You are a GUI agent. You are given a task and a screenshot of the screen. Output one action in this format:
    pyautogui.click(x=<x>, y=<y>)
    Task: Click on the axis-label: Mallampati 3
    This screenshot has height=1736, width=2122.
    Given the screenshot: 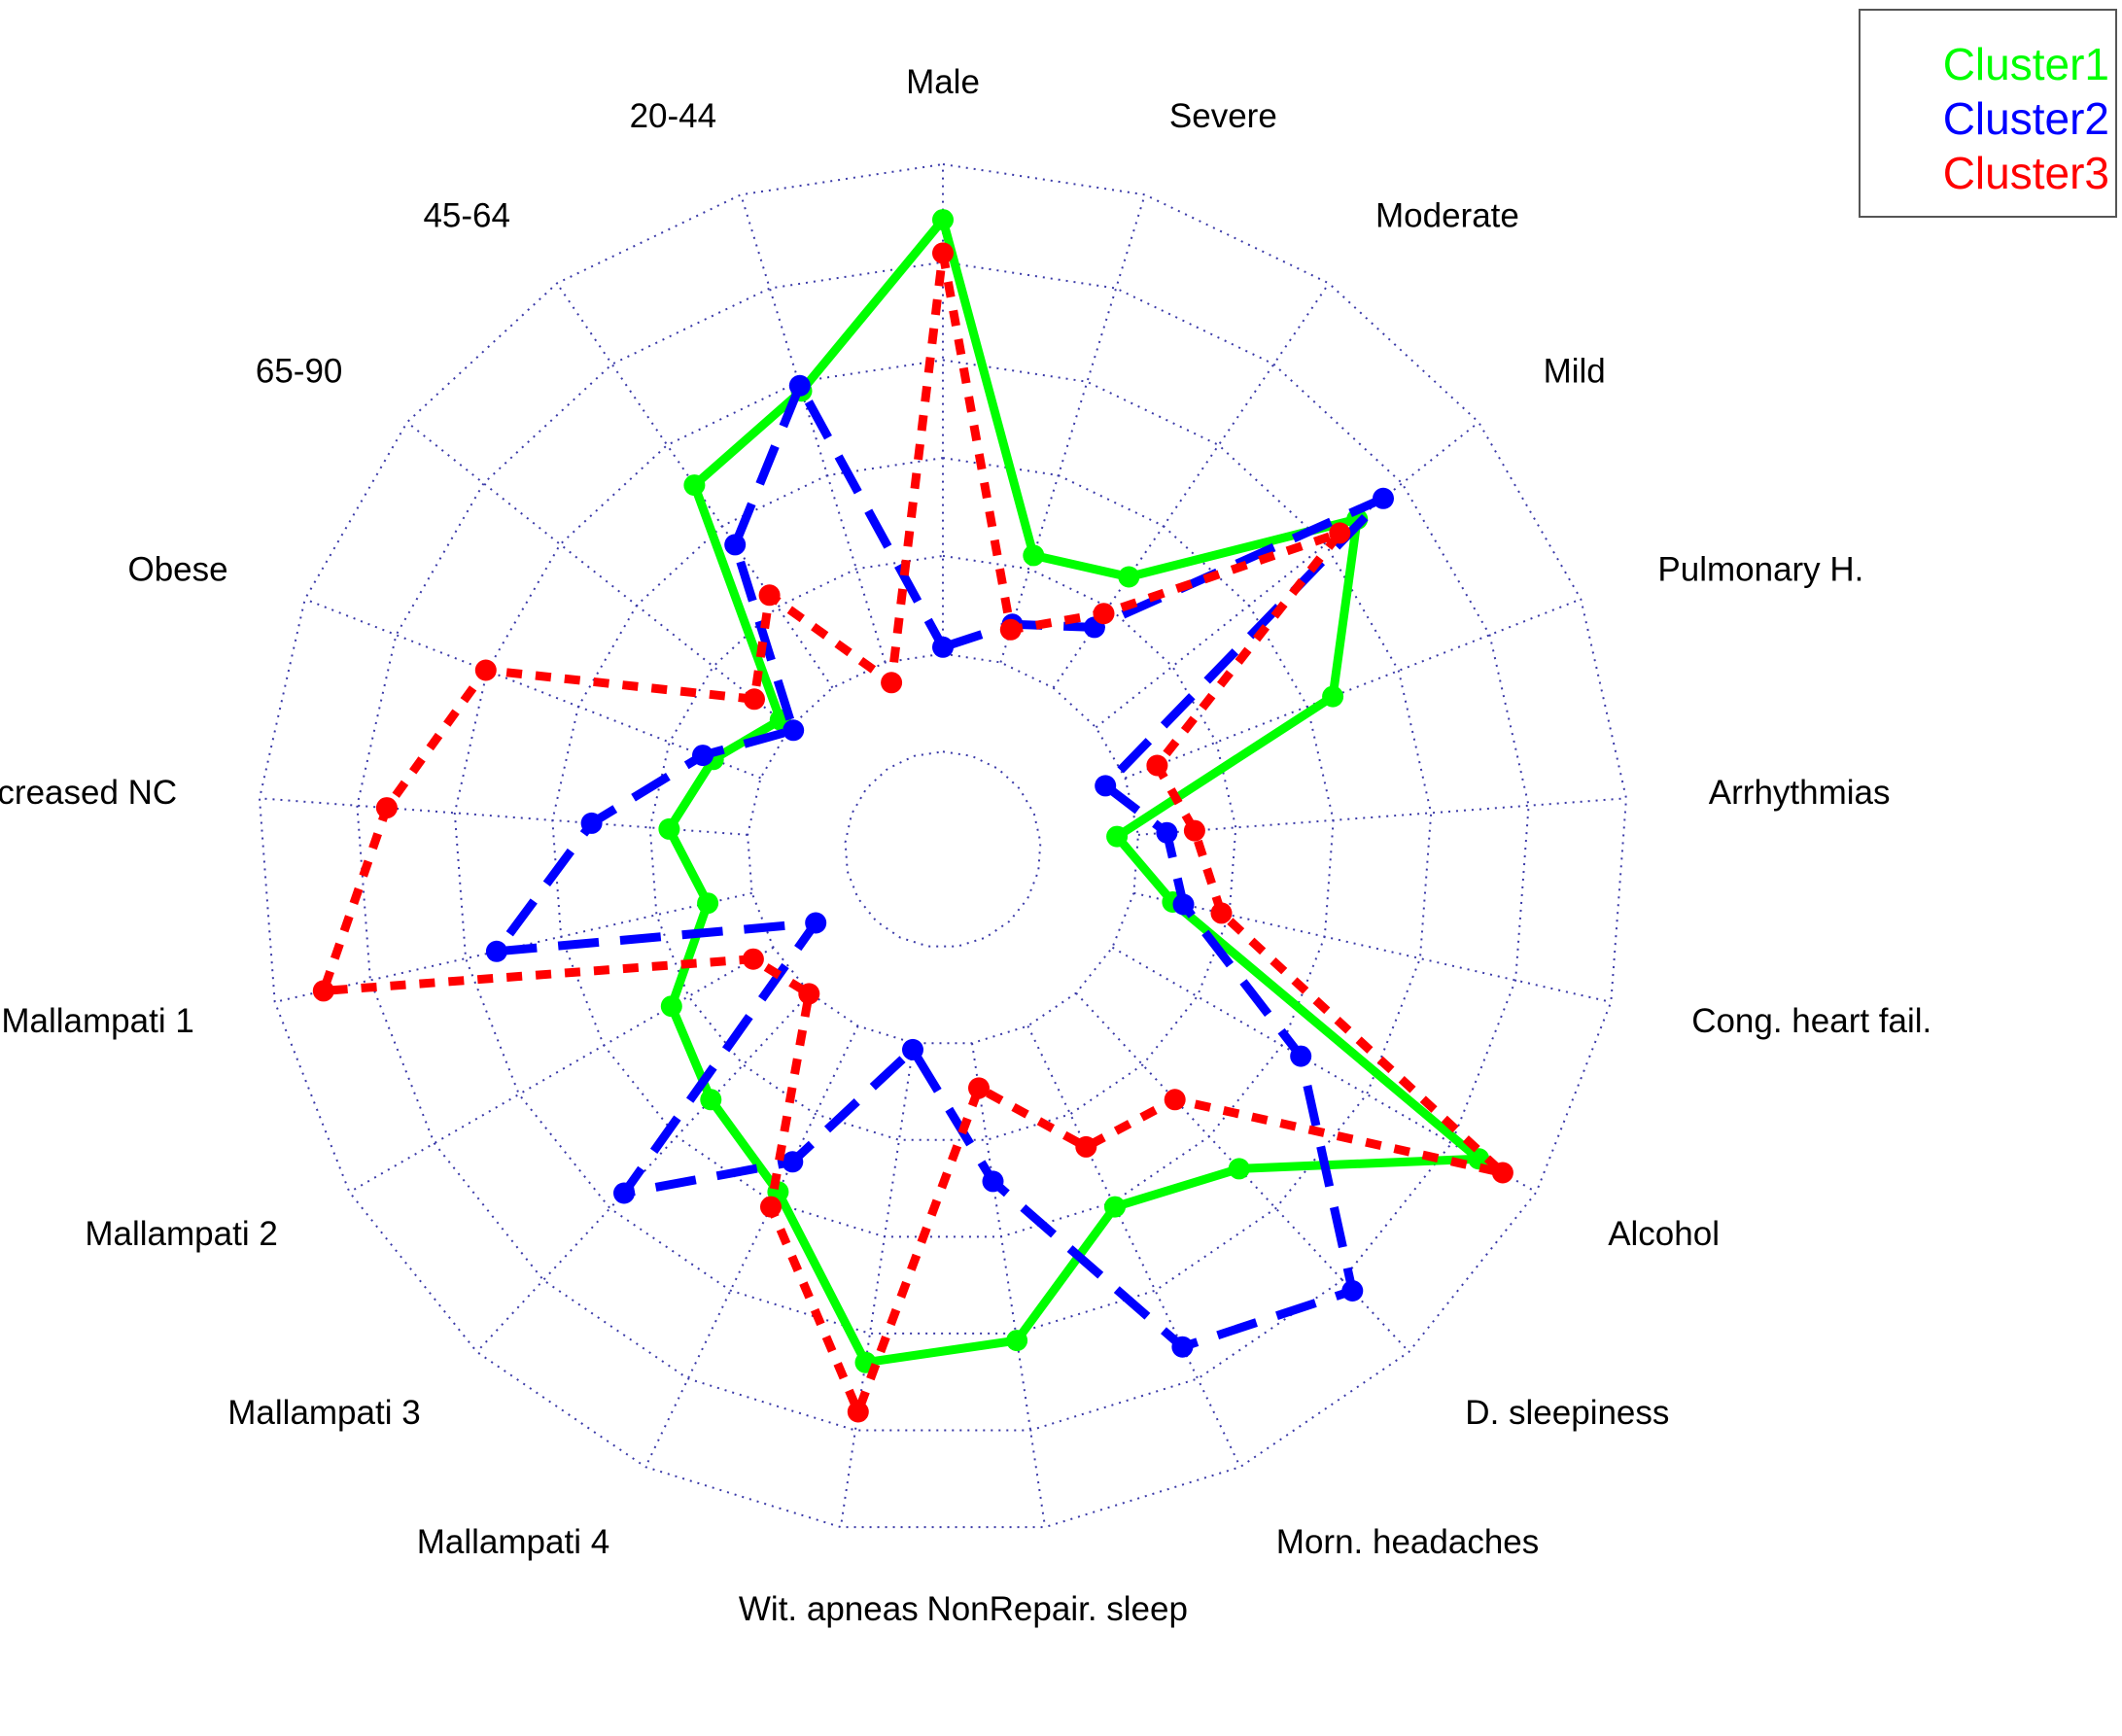 What is the action you would take?
    pyautogui.click(x=323, y=1413)
    